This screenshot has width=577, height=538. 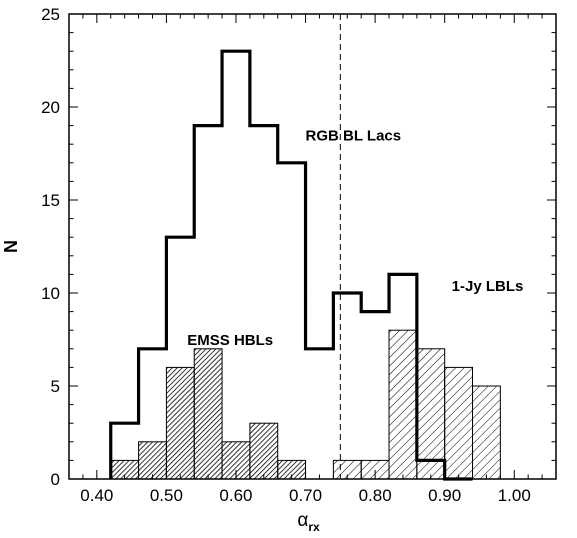 What do you see at coordinates (50, 293) in the screenshot?
I see `y-tick-label: 10` at bounding box center [50, 293].